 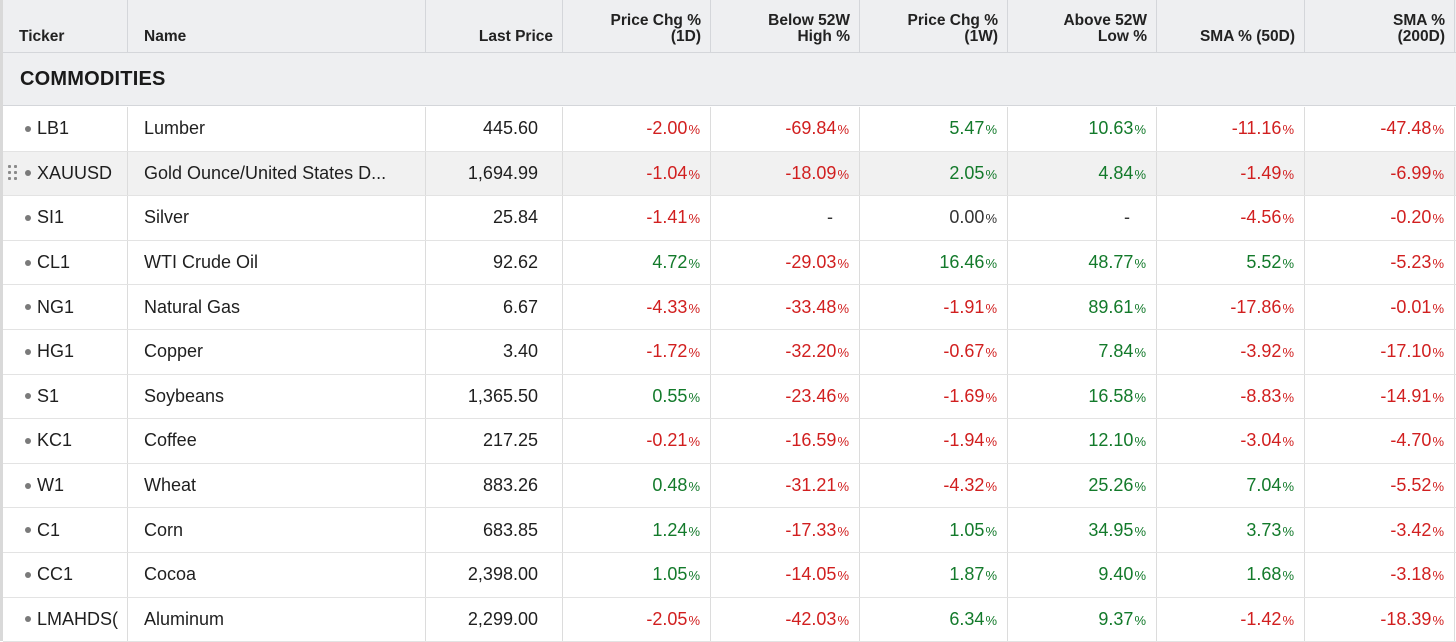 What do you see at coordinates (934, 485) in the screenshot?
I see `price-chg-1w-cell: -4.32%` at bounding box center [934, 485].